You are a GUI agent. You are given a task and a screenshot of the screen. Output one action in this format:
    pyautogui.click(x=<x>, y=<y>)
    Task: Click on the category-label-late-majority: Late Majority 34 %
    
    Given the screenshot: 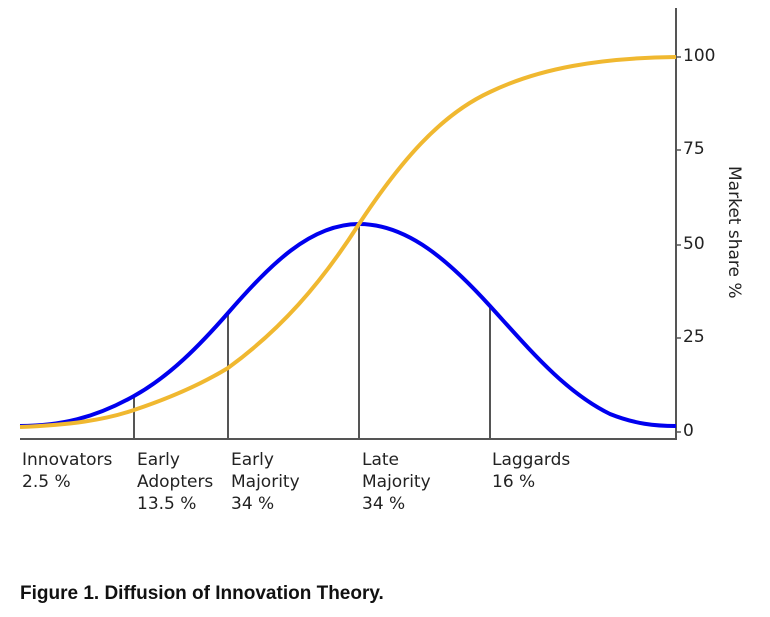 What is the action you would take?
    pyautogui.click(x=396, y=482)
    